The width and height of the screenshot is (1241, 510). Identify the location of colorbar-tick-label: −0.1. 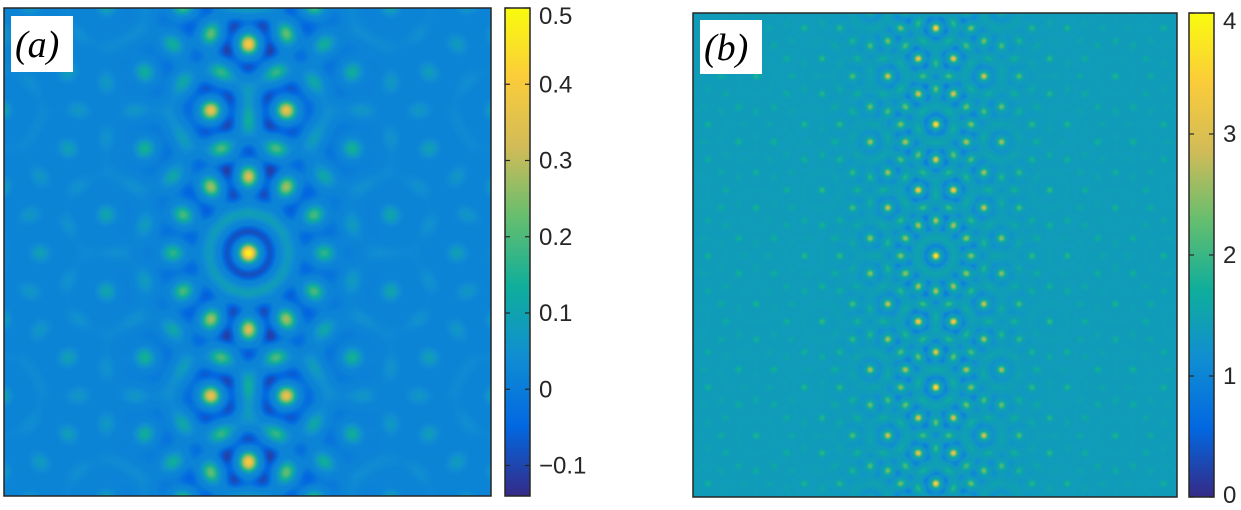
(562, 466).